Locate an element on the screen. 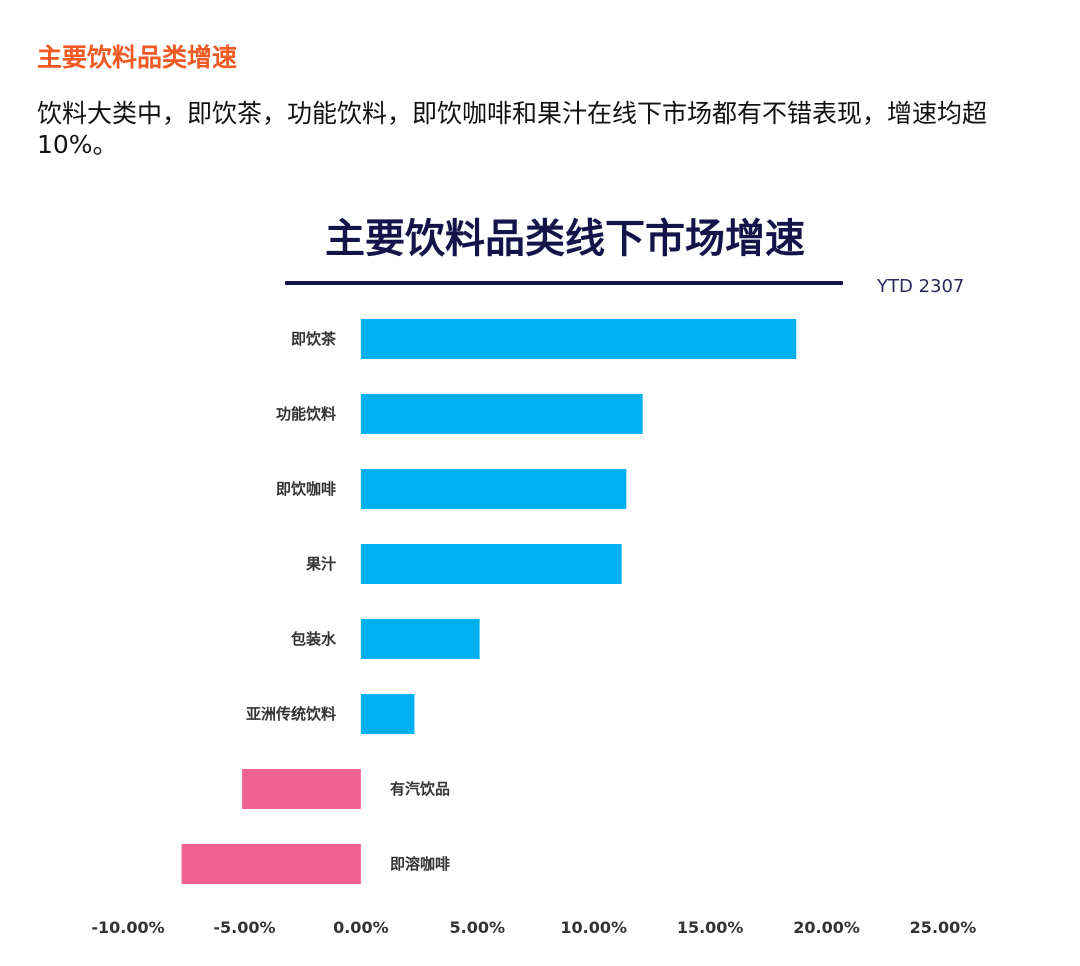 This screenshot has height=966, width=1080. category-label: 亚洲传统饮料 is located at coordinates (291, 714).